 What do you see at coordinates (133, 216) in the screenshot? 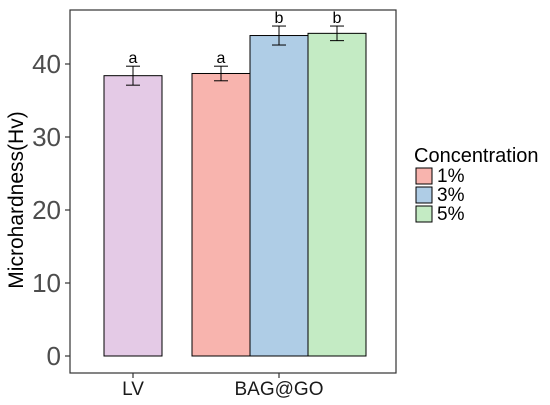
I see `bar-lv-base` at bounding box center [133, 216].